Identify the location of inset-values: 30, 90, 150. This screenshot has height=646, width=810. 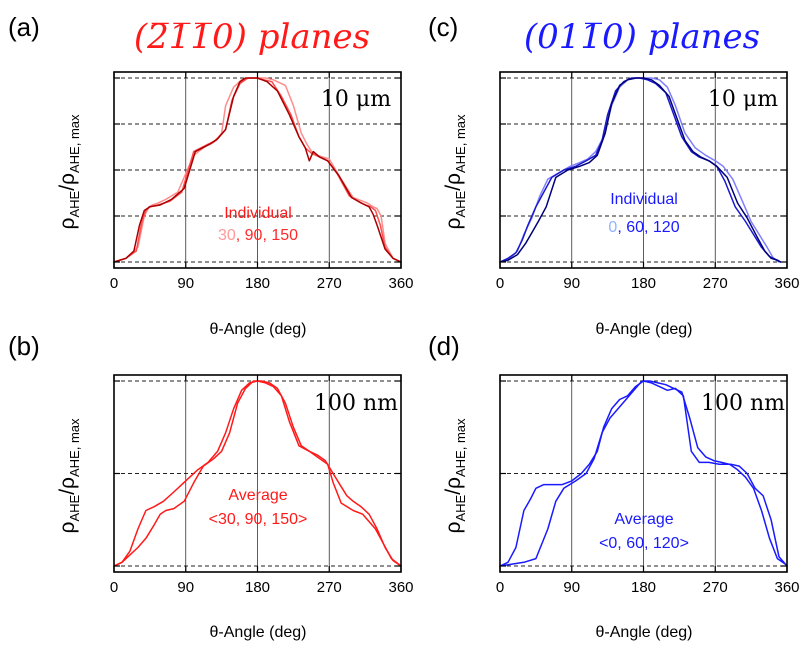
(258, 235).